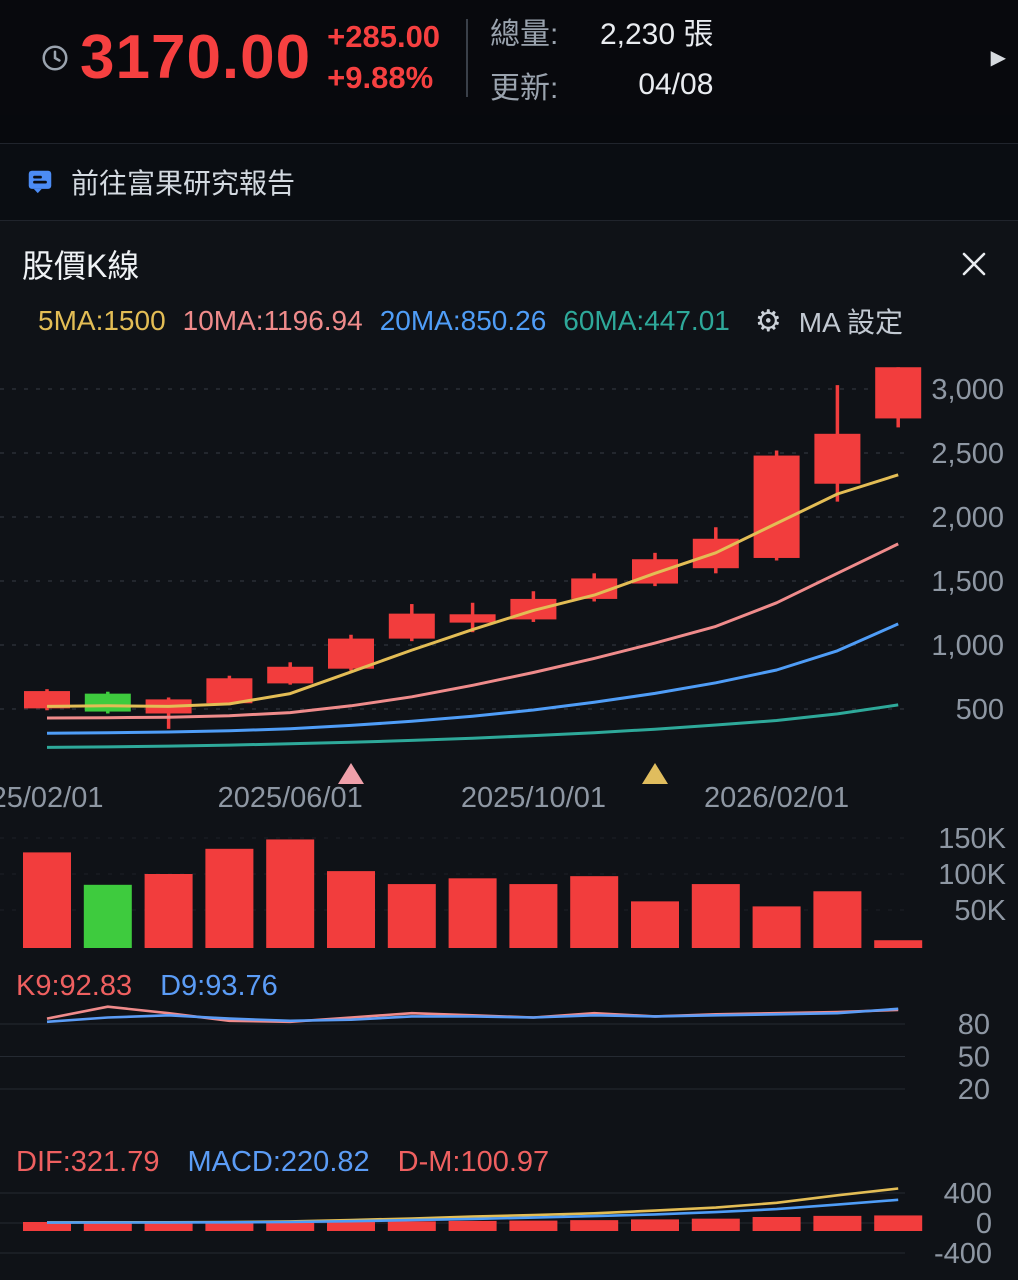 This screenshot has width=1018, height=1280. I want to click on panel-title: 股價K線, so click(81, 266).